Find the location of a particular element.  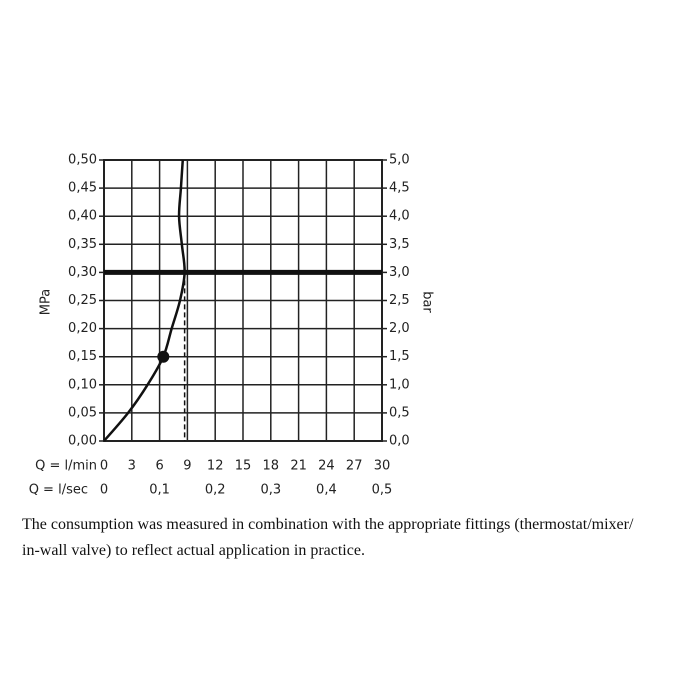

x-tick-label: 24 is located at coordinates (326, 466).